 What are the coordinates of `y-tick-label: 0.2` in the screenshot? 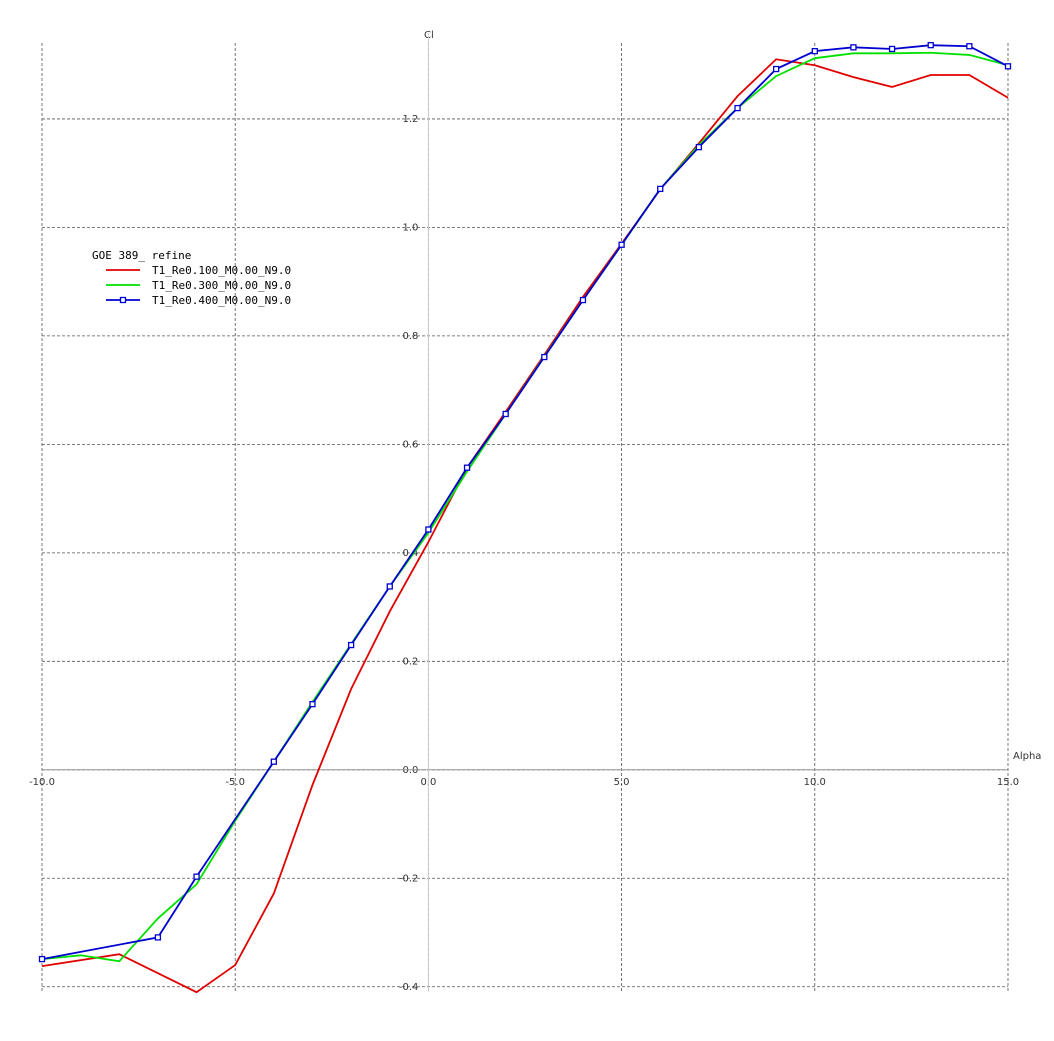 It's located at (410, 661).